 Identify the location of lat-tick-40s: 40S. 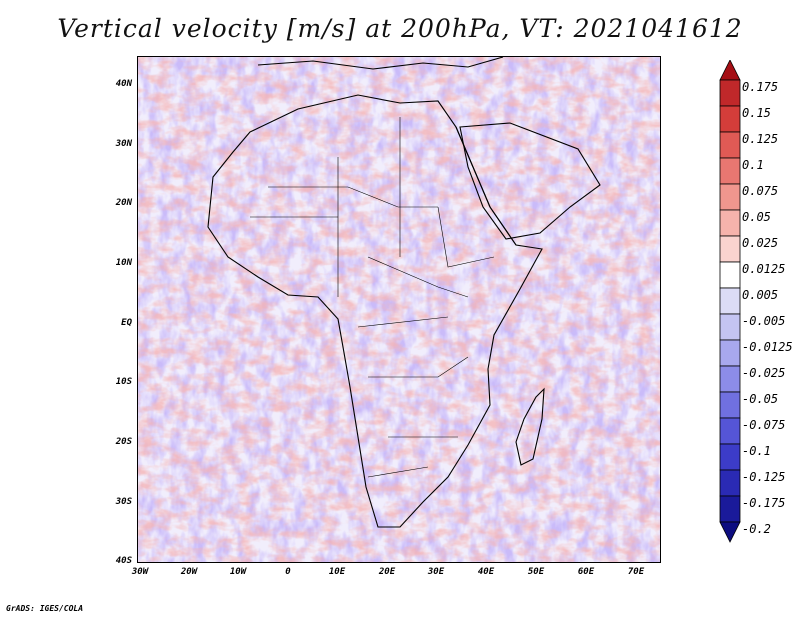
(123, 561).